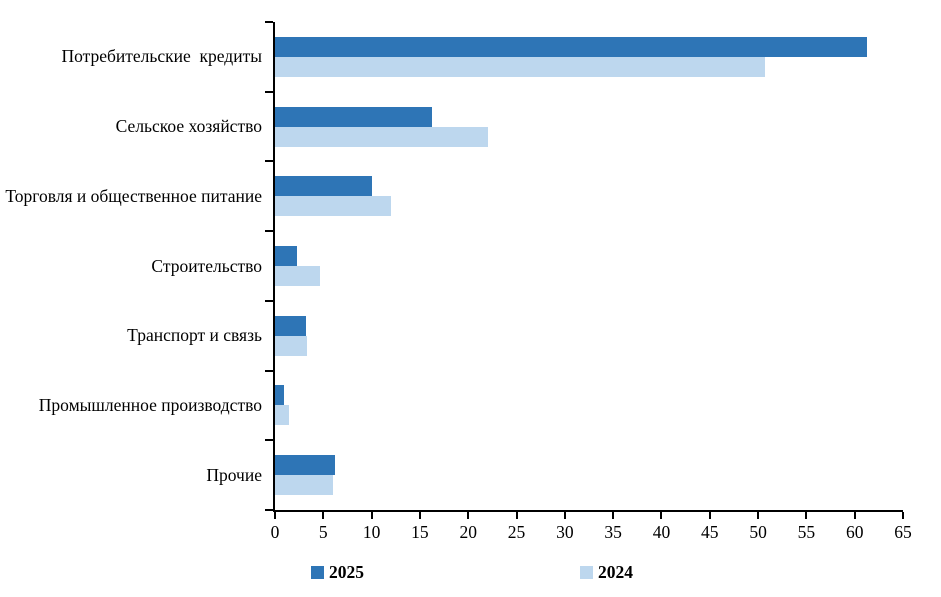 The image size is (941, 597). Describe the element at coordinates (710, 532) in the screenshot. I see `x-axis-tick-label: 45` at that location.